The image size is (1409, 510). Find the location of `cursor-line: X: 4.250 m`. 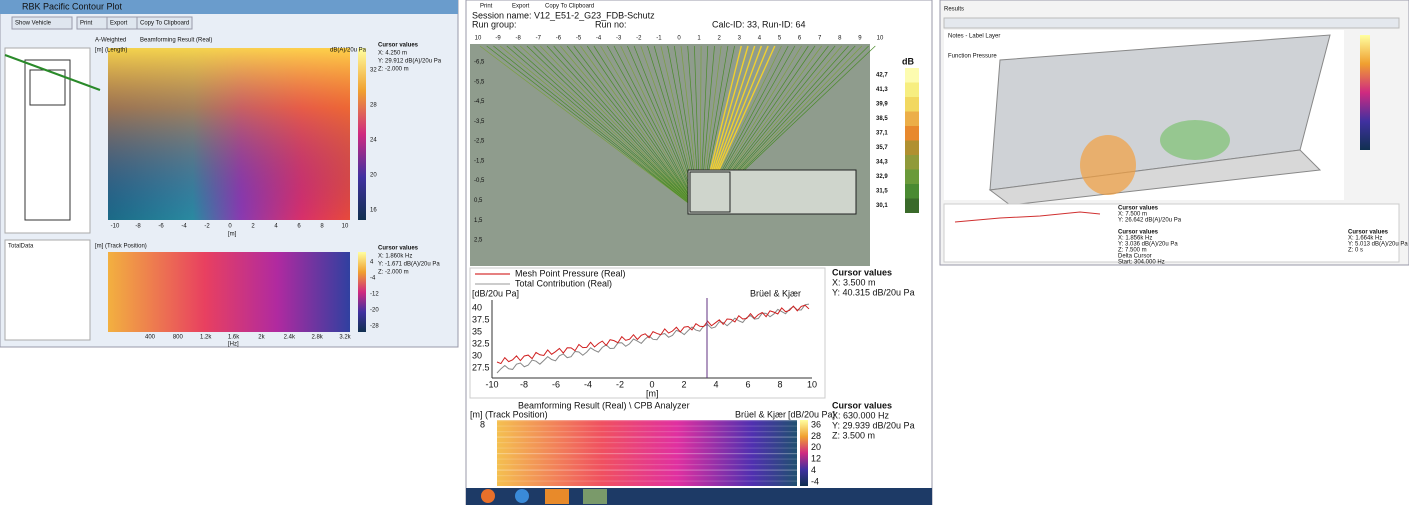

cursor-line: X: 4.250 m is located at coordinates (392, 54).